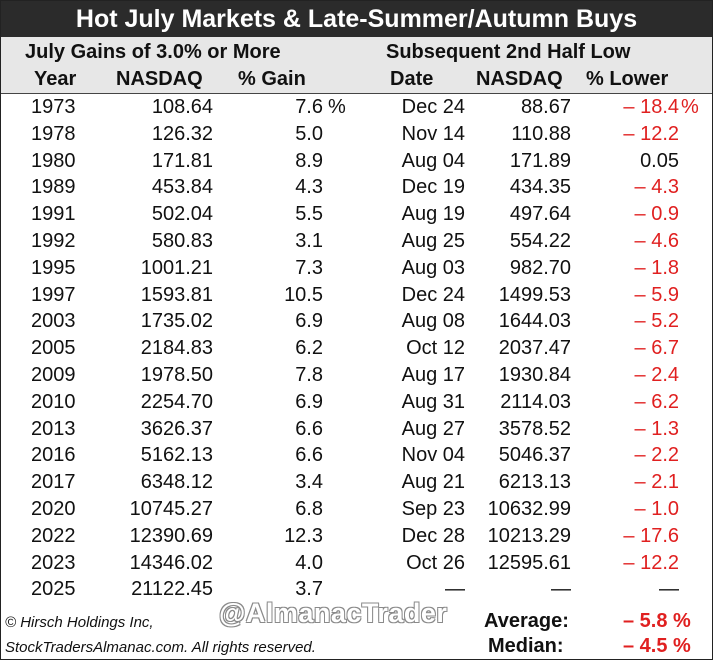  What do you see at coordinates (53, 401) in the screenshot?
I see `cell-year: 2010` at bounding box center [53, 401].